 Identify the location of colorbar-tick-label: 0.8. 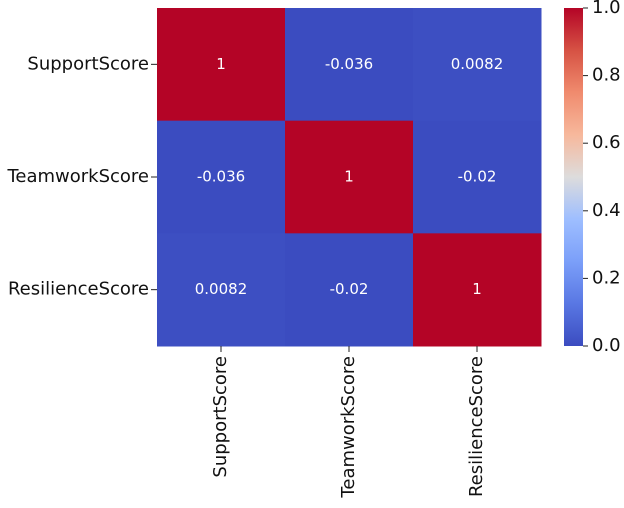
(606, 75).